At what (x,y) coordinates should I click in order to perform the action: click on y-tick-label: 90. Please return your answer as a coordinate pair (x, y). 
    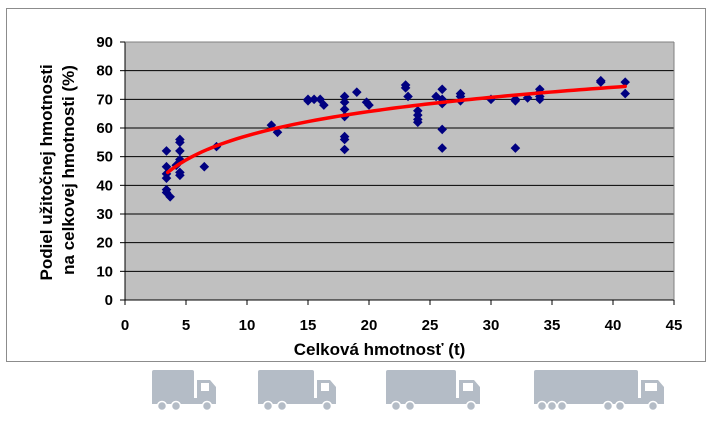
    Looking at the image, I should click on (104, 42).